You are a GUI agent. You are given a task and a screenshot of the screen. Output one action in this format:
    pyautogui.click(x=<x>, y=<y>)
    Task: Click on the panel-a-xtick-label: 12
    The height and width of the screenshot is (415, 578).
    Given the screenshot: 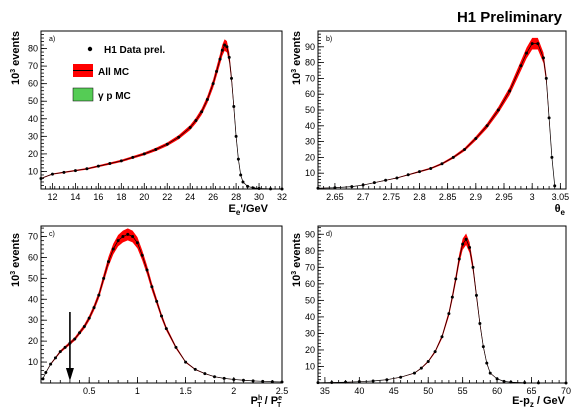 What is the action you would take?
    pyautogui.click(x=52, y=197)
    